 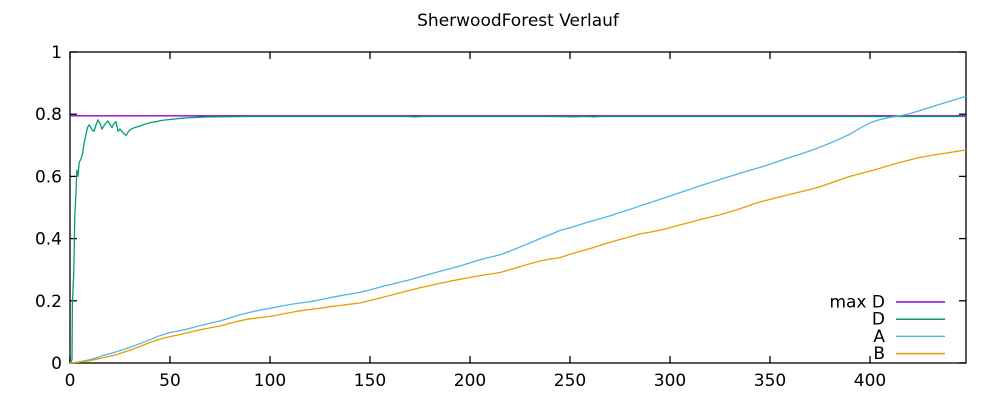 What do you see at coordinates (48, 302) in the screenshot?
I see `y-tick-label: 0.2` at bounding box center [48, 302].